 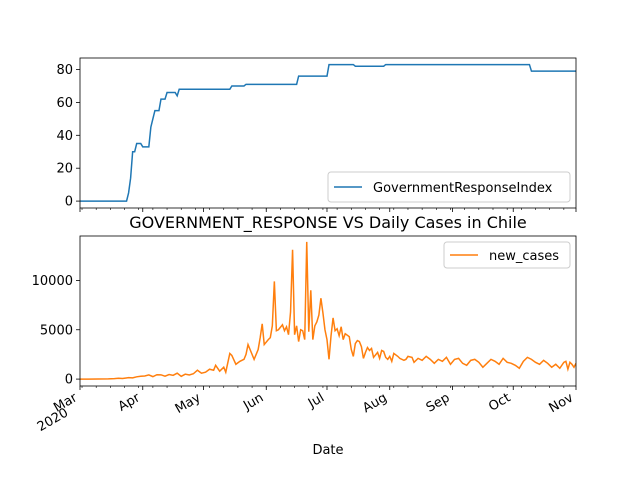 I want to click on y-tick-label: 60, so click(x=64, y=103).